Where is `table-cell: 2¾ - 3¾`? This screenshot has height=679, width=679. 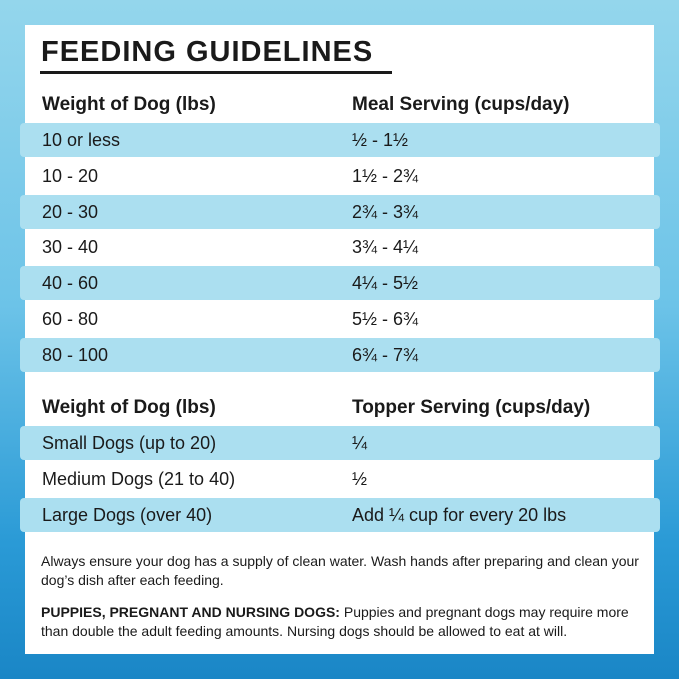 table-cell: 2¾ - 3¾ is located at coordinates (385, 211).